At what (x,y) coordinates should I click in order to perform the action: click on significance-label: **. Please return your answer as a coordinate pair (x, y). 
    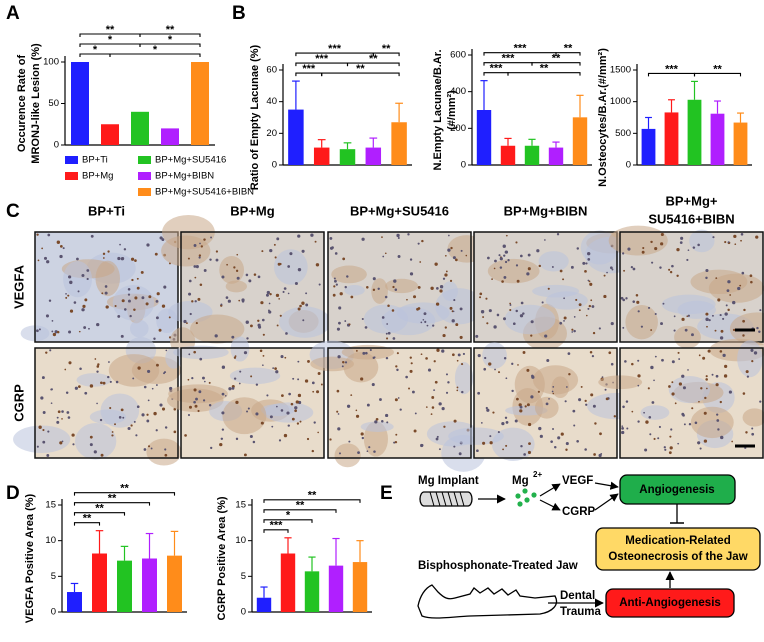
    Looking at the image, I should click on (112, 499).